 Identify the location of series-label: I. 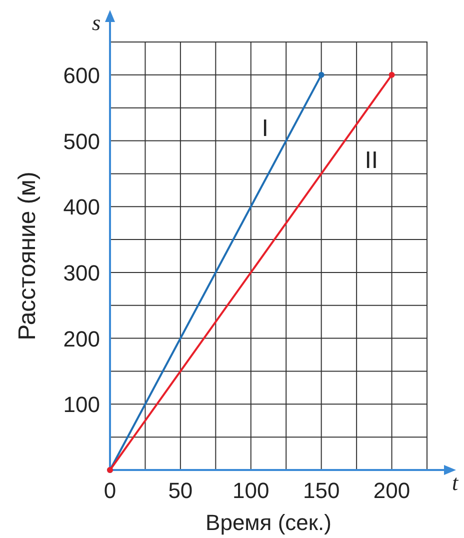
(265, 128).